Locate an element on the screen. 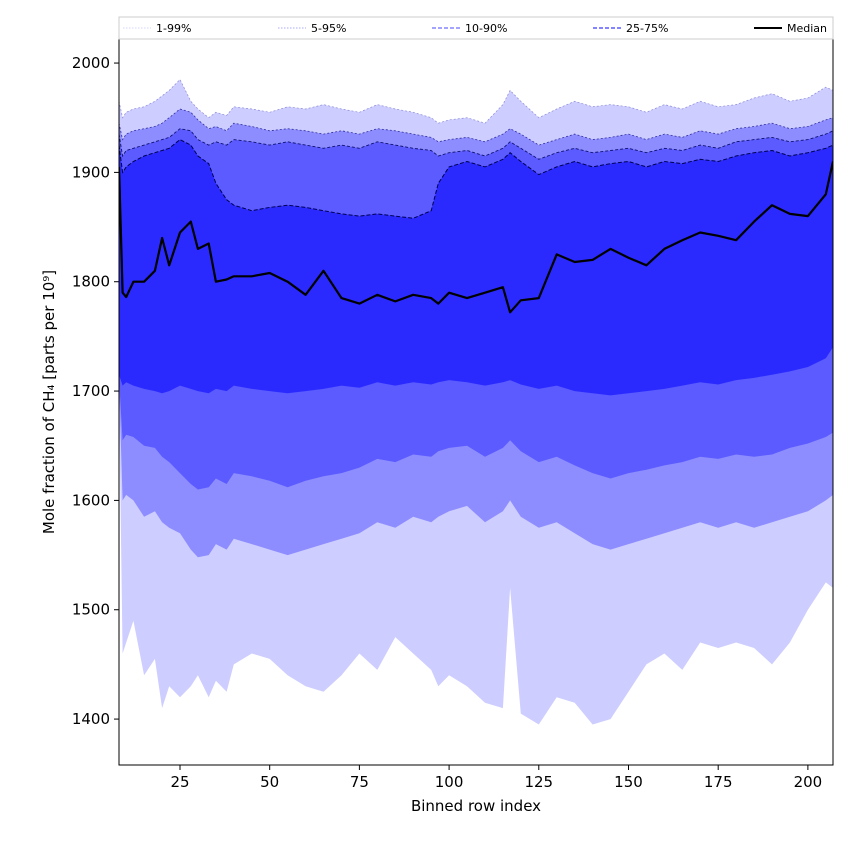 This screenshot has width=850, height=850. legend-label: 1-99% is located at coordinates (173, 28).